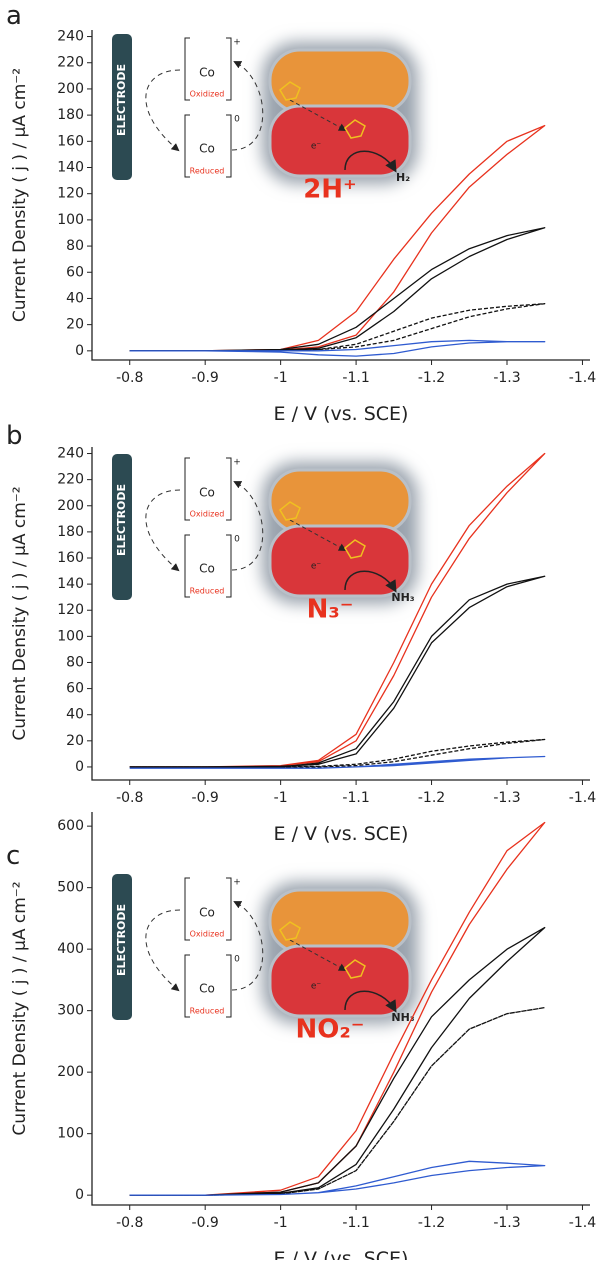 The image size is (604, 1264). I want to click on x-tick-label: -1.2, so click(431, 1223).